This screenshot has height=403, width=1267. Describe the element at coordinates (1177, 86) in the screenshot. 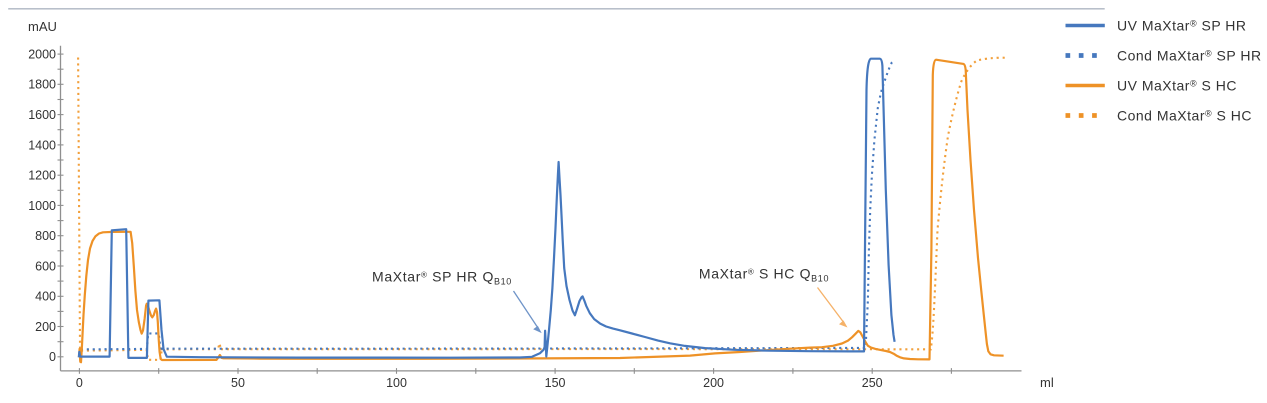

I see `svg-text: UV MaXtar® S HC` at that location.